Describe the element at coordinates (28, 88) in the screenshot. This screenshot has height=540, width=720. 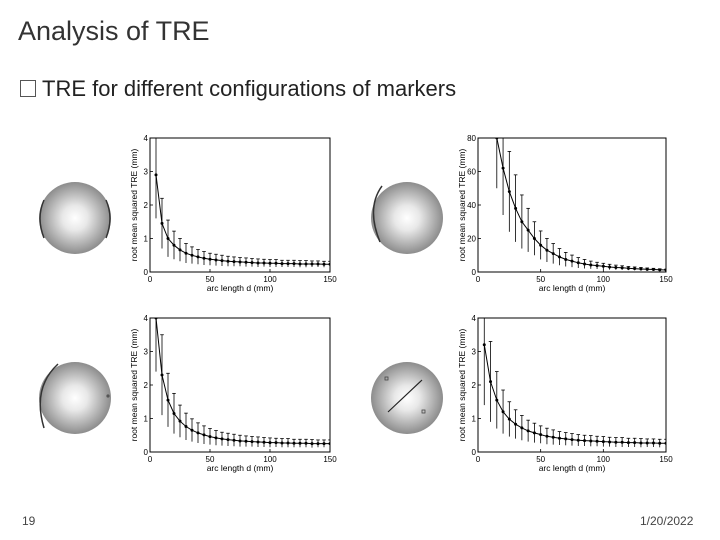
I see `bullet-box-icon` at that location.